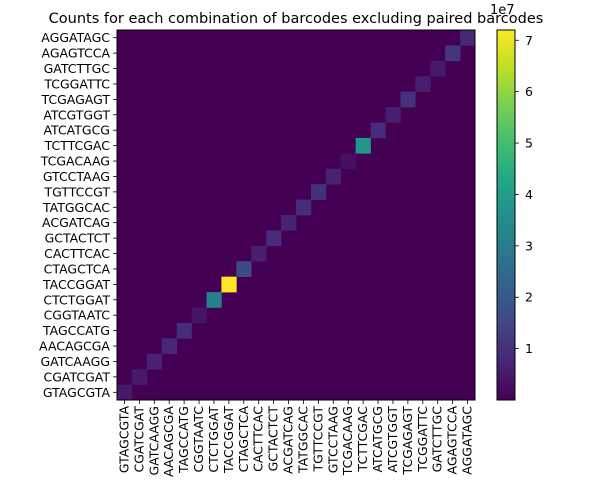  What do you see at coordinates (77, 68) in the screenshot?
I see `y-tick-label: GATCTTGC` at bounding box center [77, 68].